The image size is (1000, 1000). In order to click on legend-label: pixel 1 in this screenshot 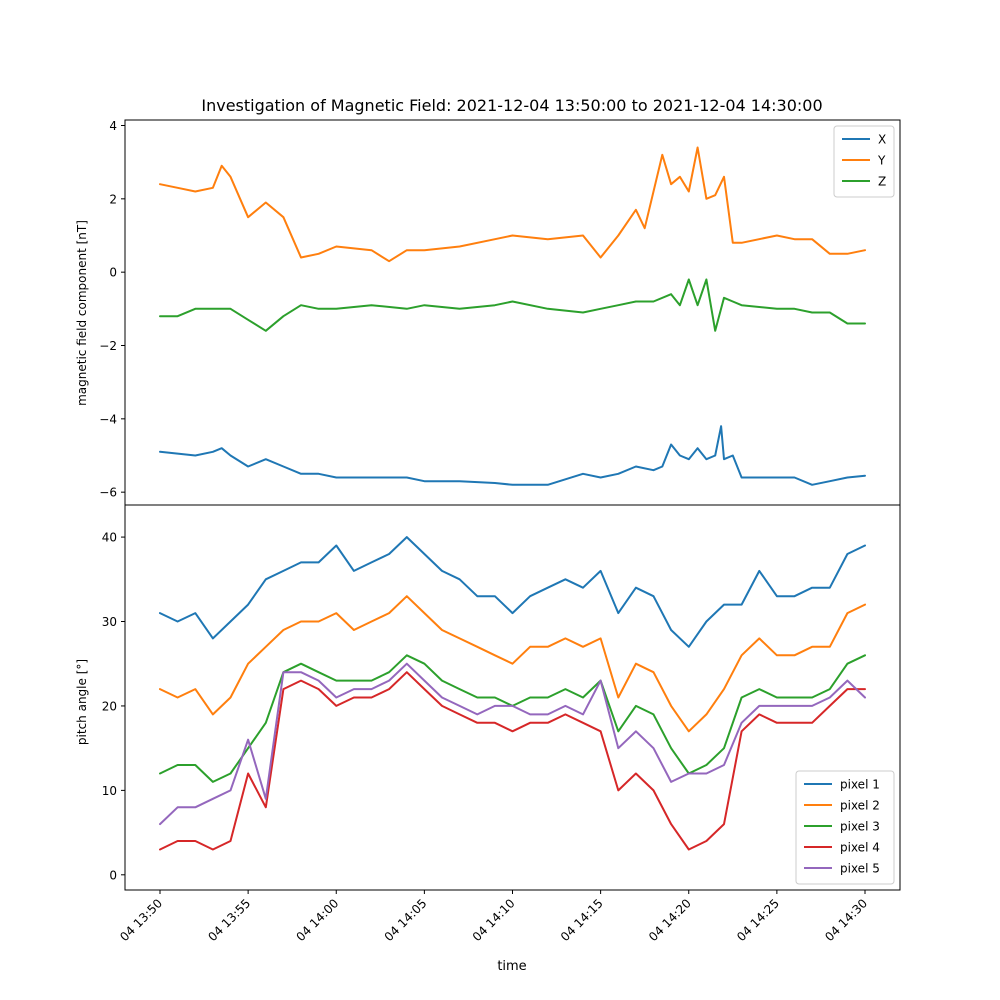, I will do `click(860, 785)`.